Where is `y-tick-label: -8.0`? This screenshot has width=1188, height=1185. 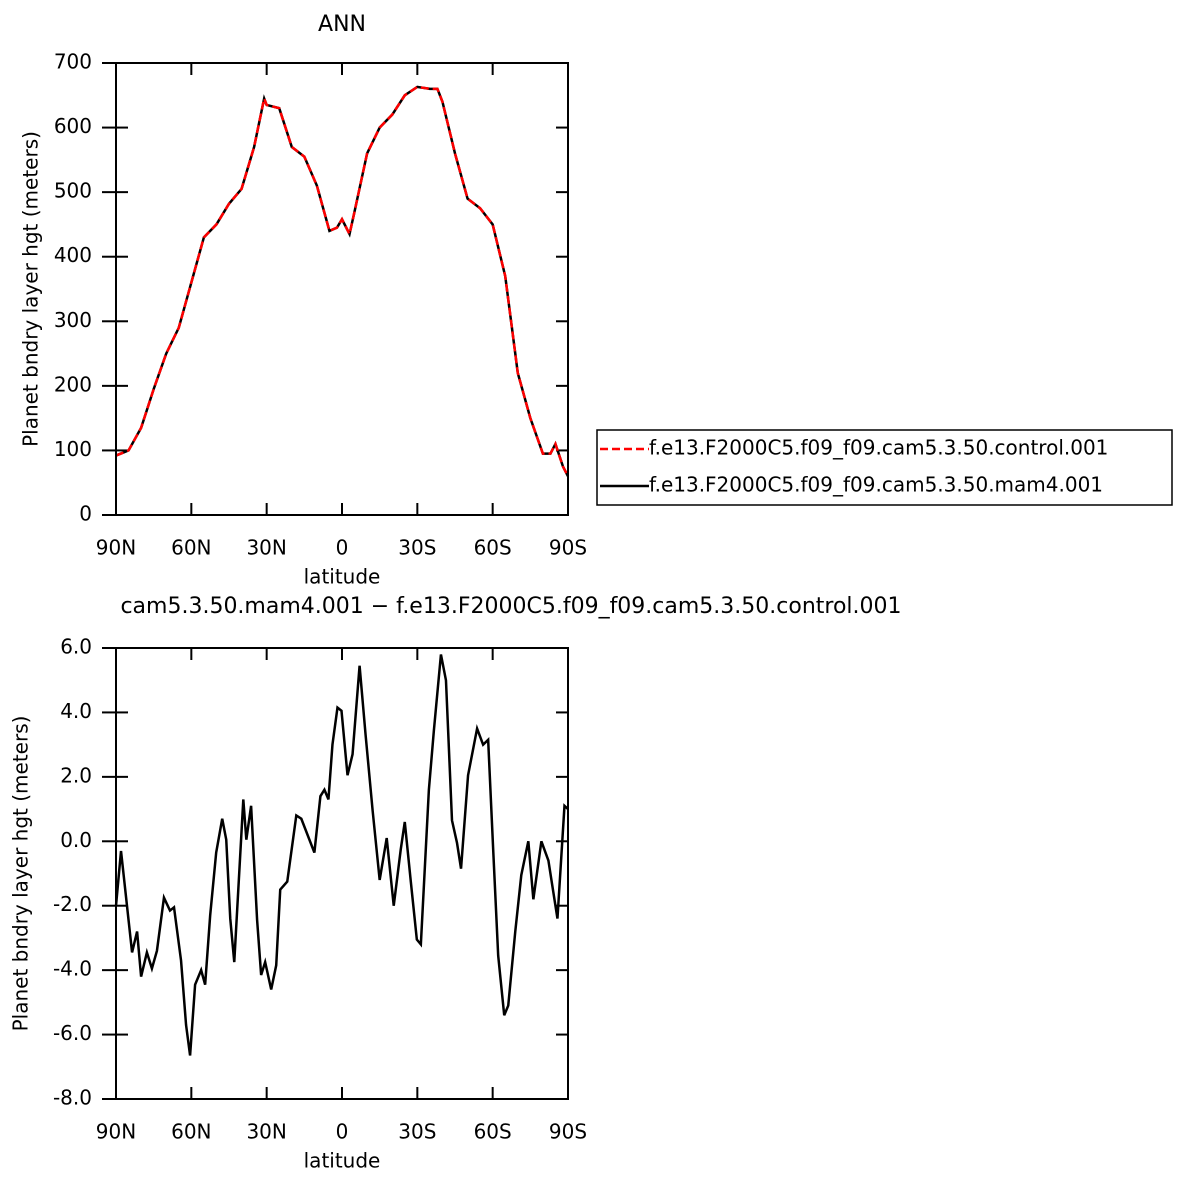 y-tick-label: -8.0 is located at coordinates (72, 1098).